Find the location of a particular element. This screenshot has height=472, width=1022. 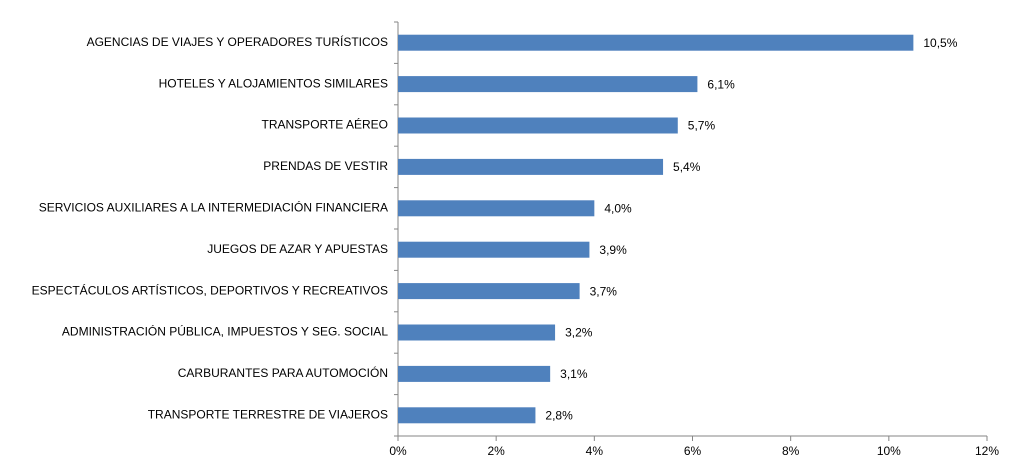

x-tick-label: 4% is located at coordinates (595, 451).